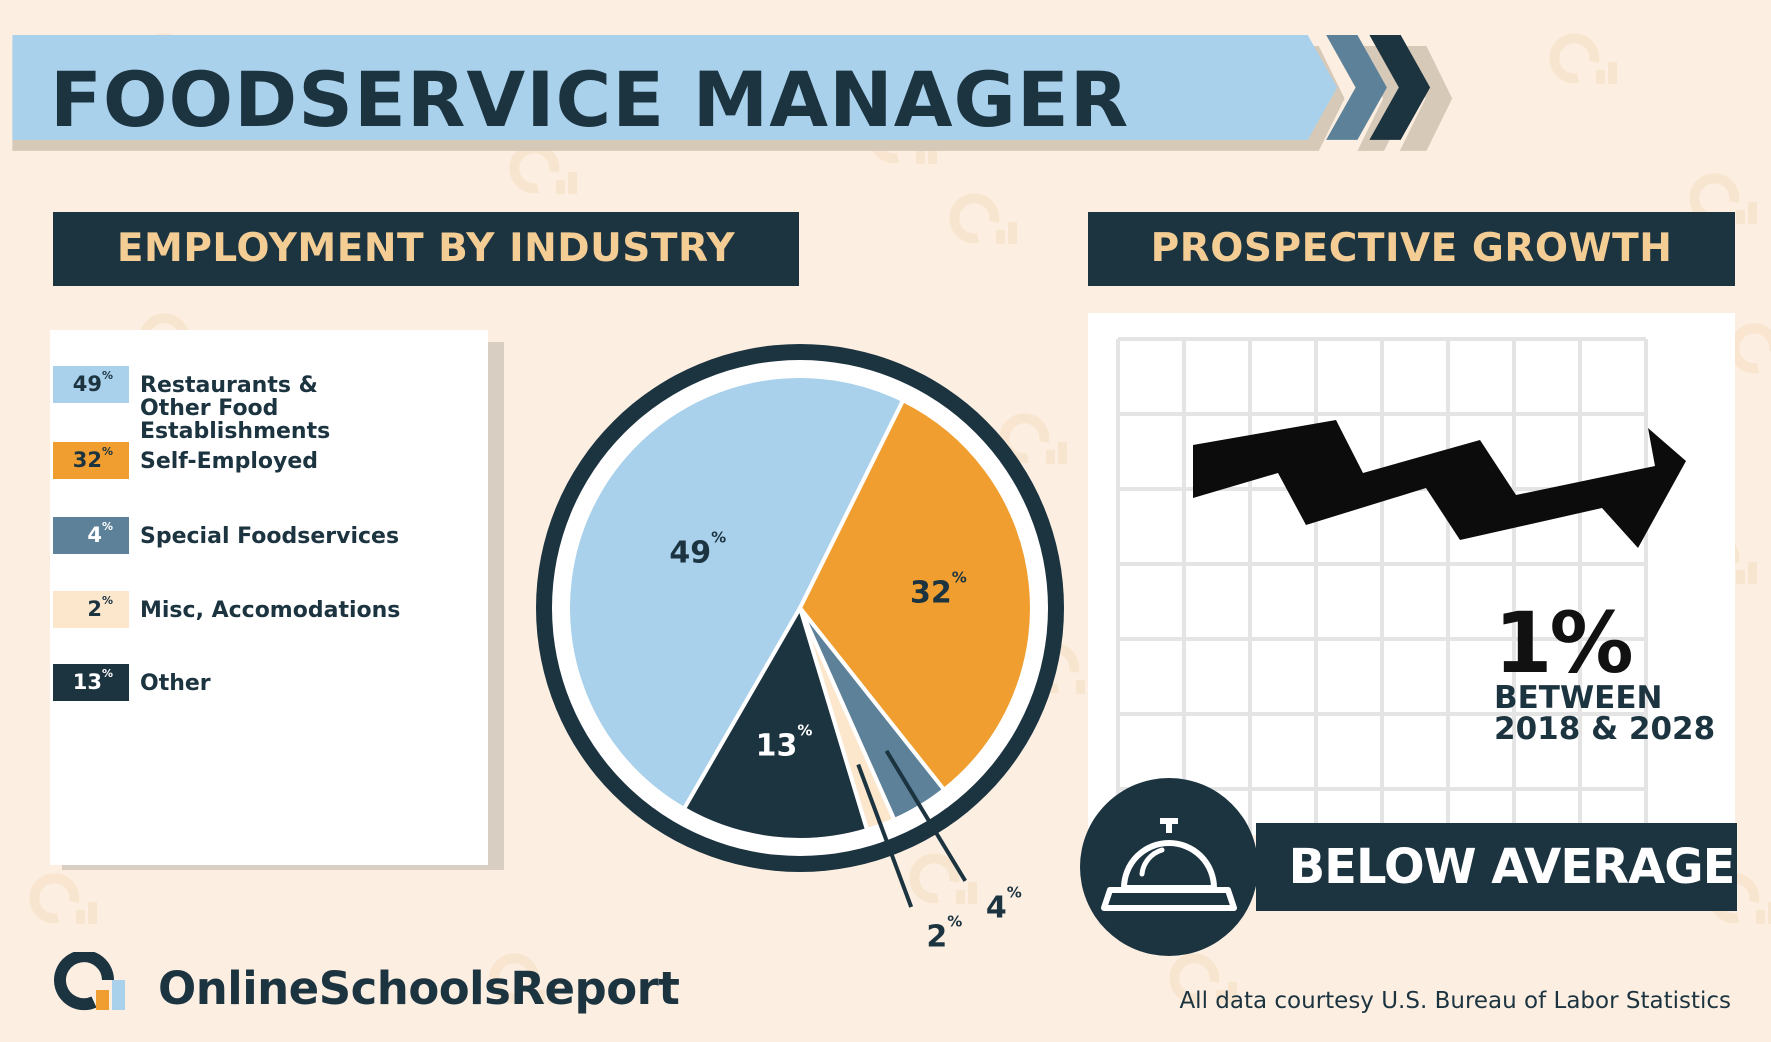 The width and height of the screenshot is (1771, 1042). Describe the element at coordinates (784, 742) in the screenshot. I see `pie-slice-label: 13%` at that location.